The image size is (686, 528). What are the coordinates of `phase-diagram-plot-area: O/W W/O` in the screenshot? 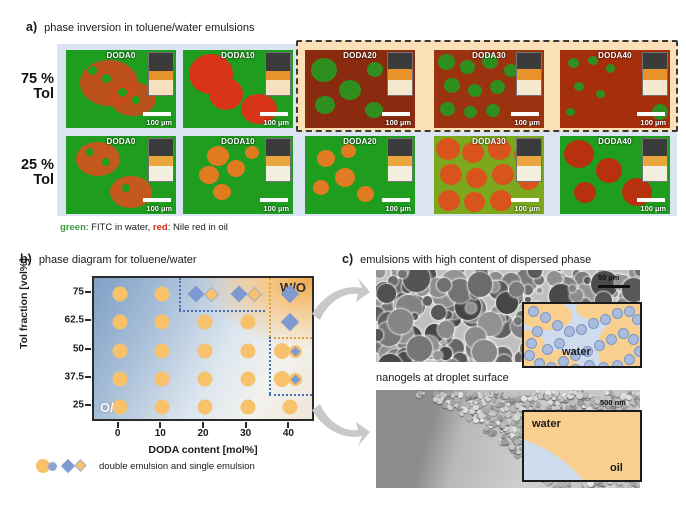 It's located at (203, 348).